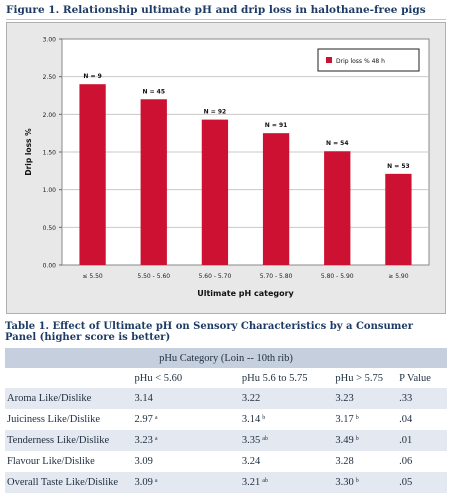  I want to click on cell: 3.49 b, so click(367, 440).